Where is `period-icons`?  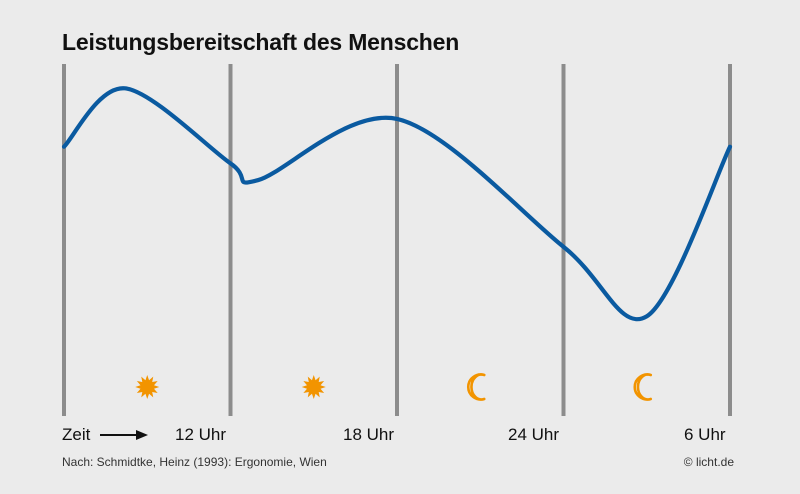
period-icons is located at coordinates (394, 387).